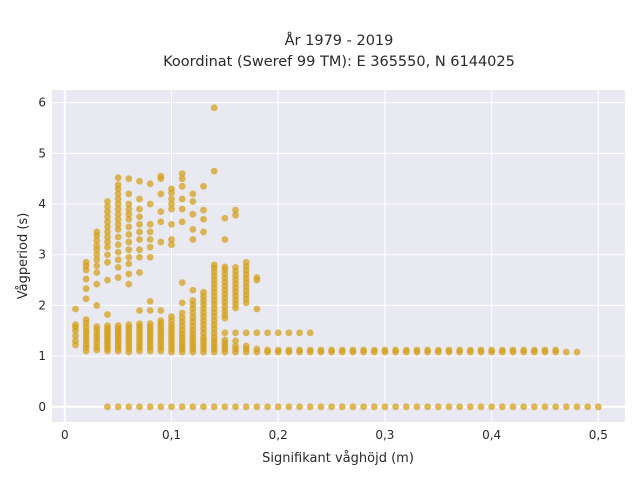 Image resolution: width=640 pixels, height=480 pixels. What do you see at coordinates (42, 153) in the screenshot?
I see `y-tick-label: 5` at bounding box center [42, 153].